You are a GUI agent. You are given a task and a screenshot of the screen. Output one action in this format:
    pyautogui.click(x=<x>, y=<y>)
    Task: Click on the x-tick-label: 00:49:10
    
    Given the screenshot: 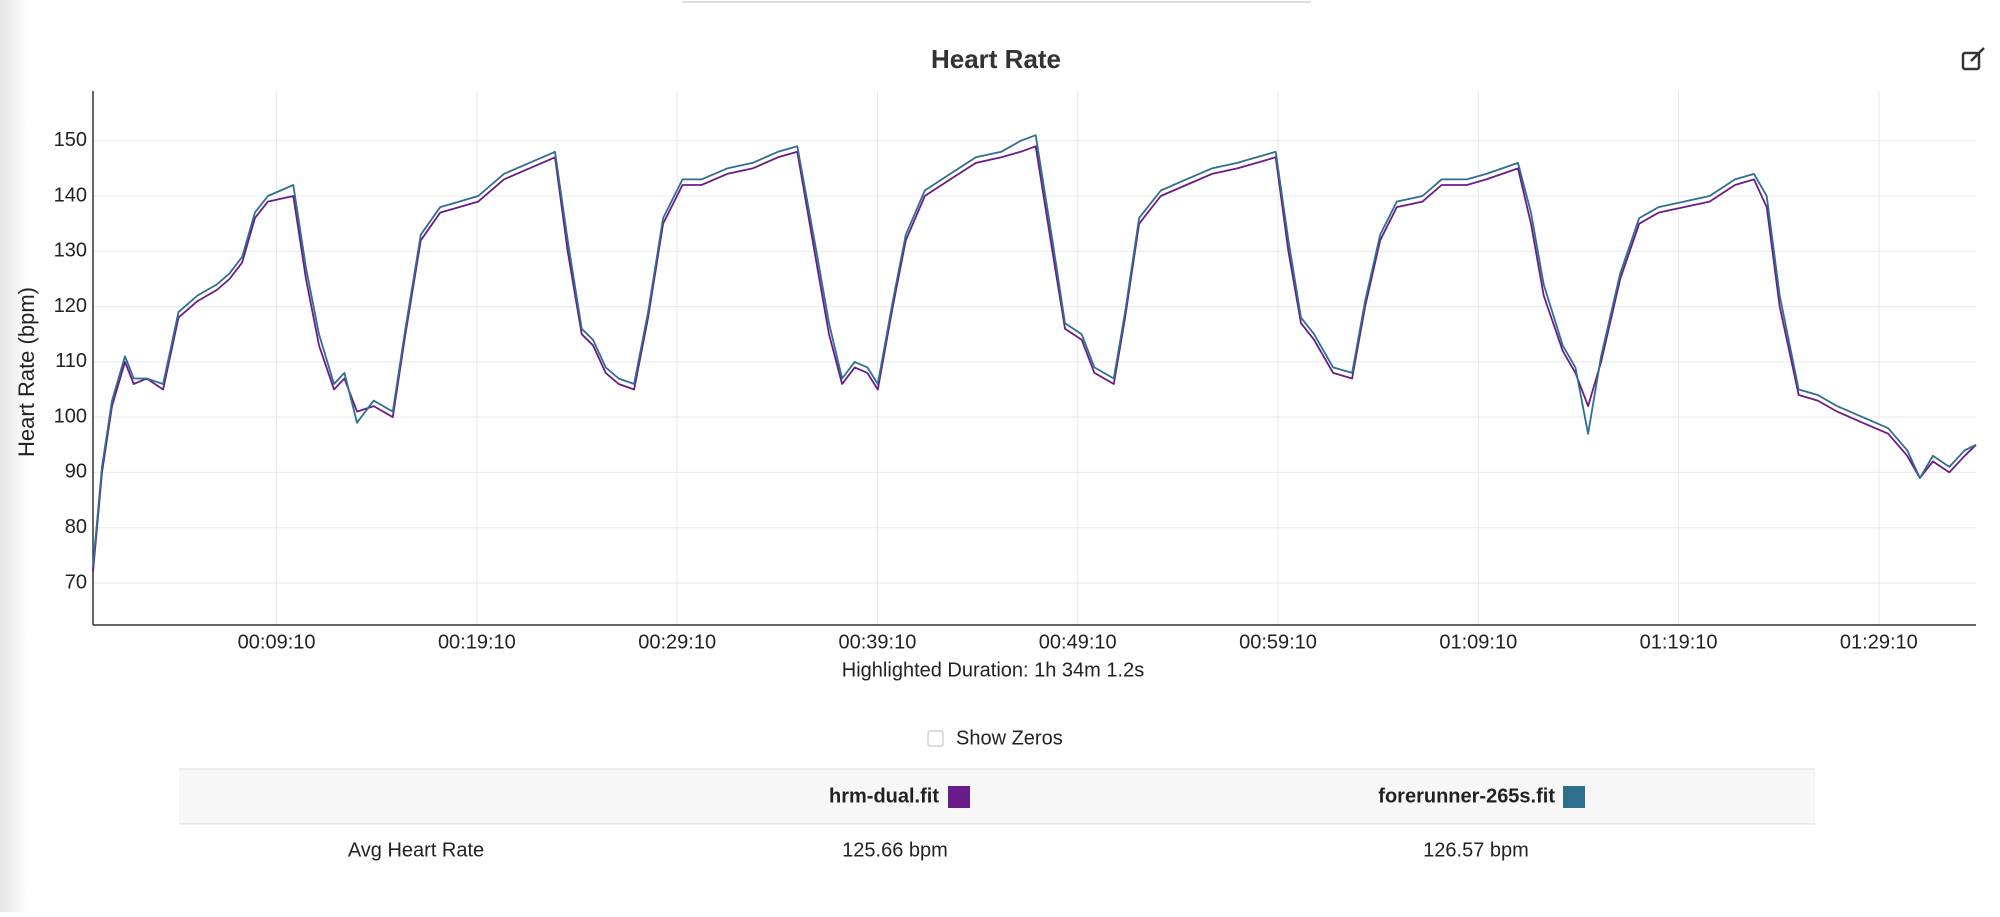 What is the action you would take?
    pyautogui.click(x=1078, y=642)
    